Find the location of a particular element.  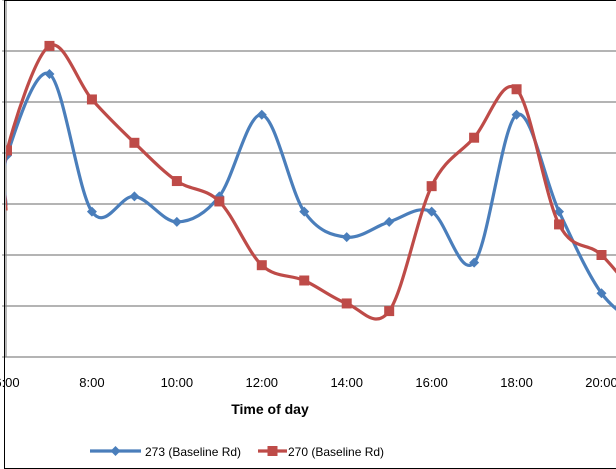

x-tick-label: 16:00 is located at coordinates (431, 382).